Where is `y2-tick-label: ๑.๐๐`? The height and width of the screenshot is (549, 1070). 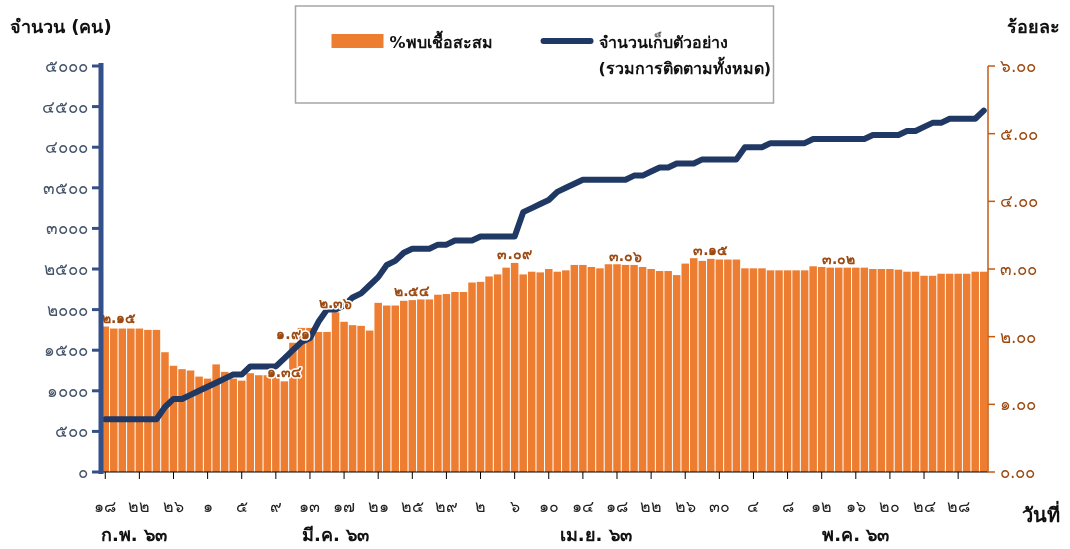
y2-tick-label: ๑.๐๐ is located at coordinates (1018, 404).